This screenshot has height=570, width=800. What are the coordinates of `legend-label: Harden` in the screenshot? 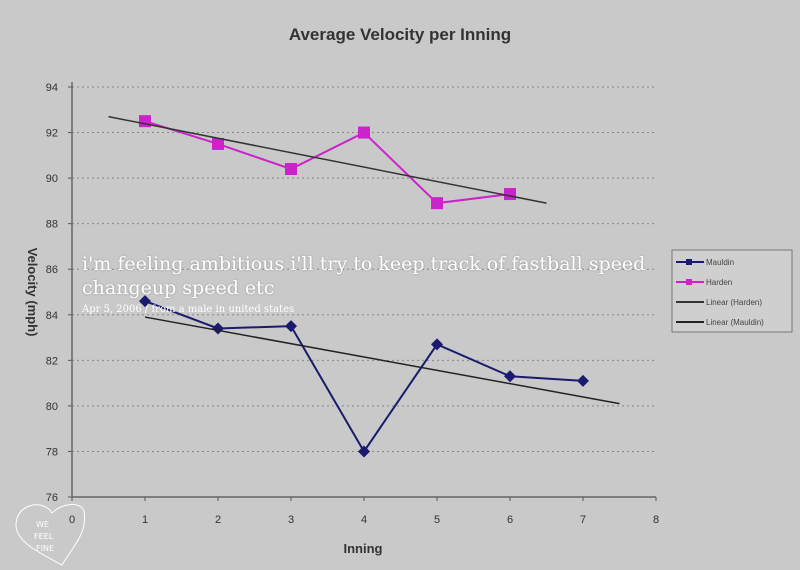 It's located at (719, 282).